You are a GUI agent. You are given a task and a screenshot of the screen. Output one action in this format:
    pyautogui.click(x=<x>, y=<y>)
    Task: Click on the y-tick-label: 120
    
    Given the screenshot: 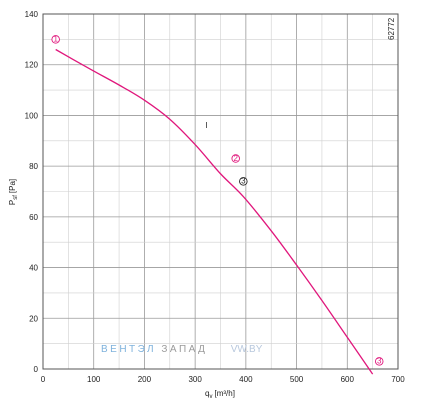 What is the action you would take?
    pyautogui.click(x=32, y=65)
    